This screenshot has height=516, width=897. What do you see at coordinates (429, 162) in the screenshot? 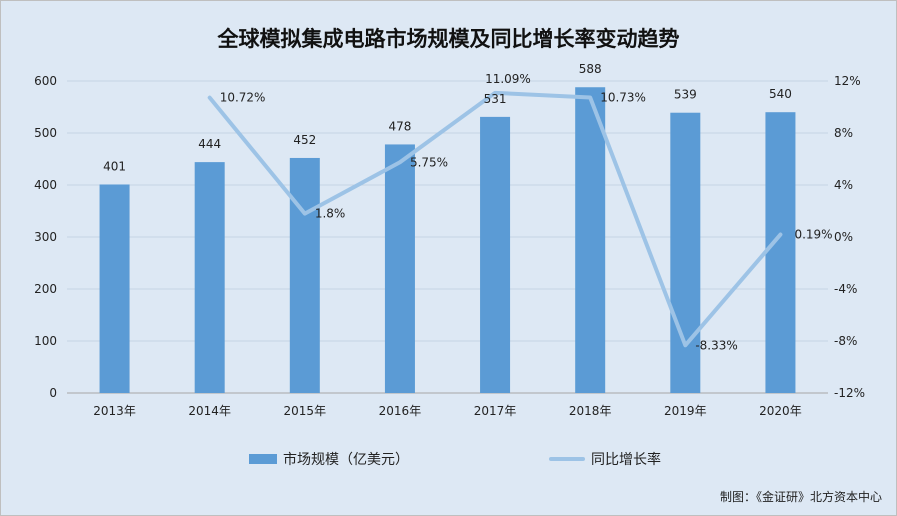
I see `line-data-label: 5.75%` at bounding box center [429, 162].